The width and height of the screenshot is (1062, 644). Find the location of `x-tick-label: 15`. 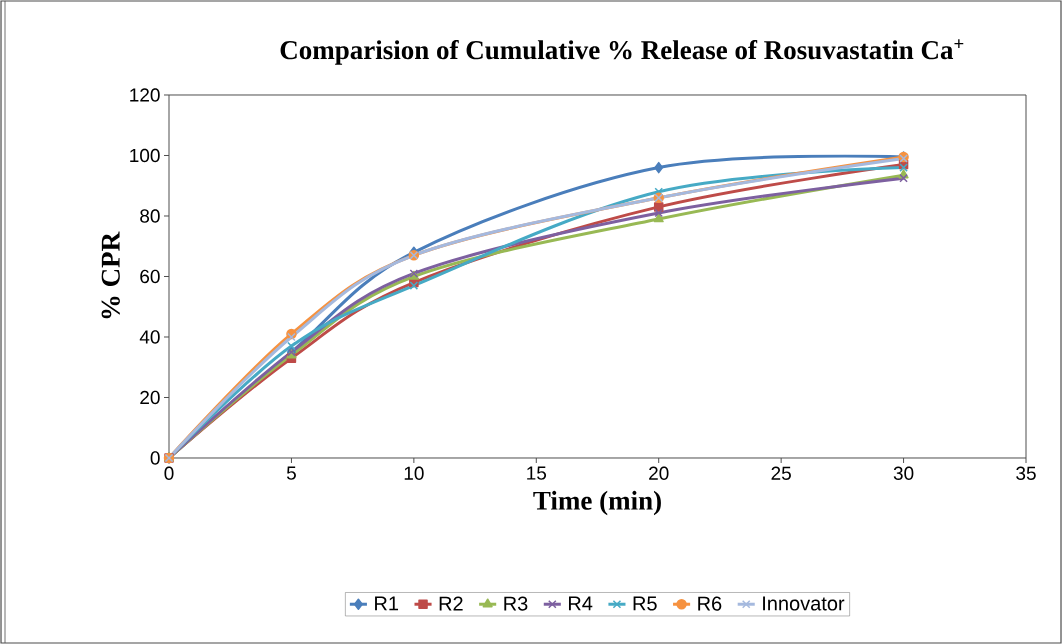

x-tick-label: 15 is located at coordinates (537, 473).